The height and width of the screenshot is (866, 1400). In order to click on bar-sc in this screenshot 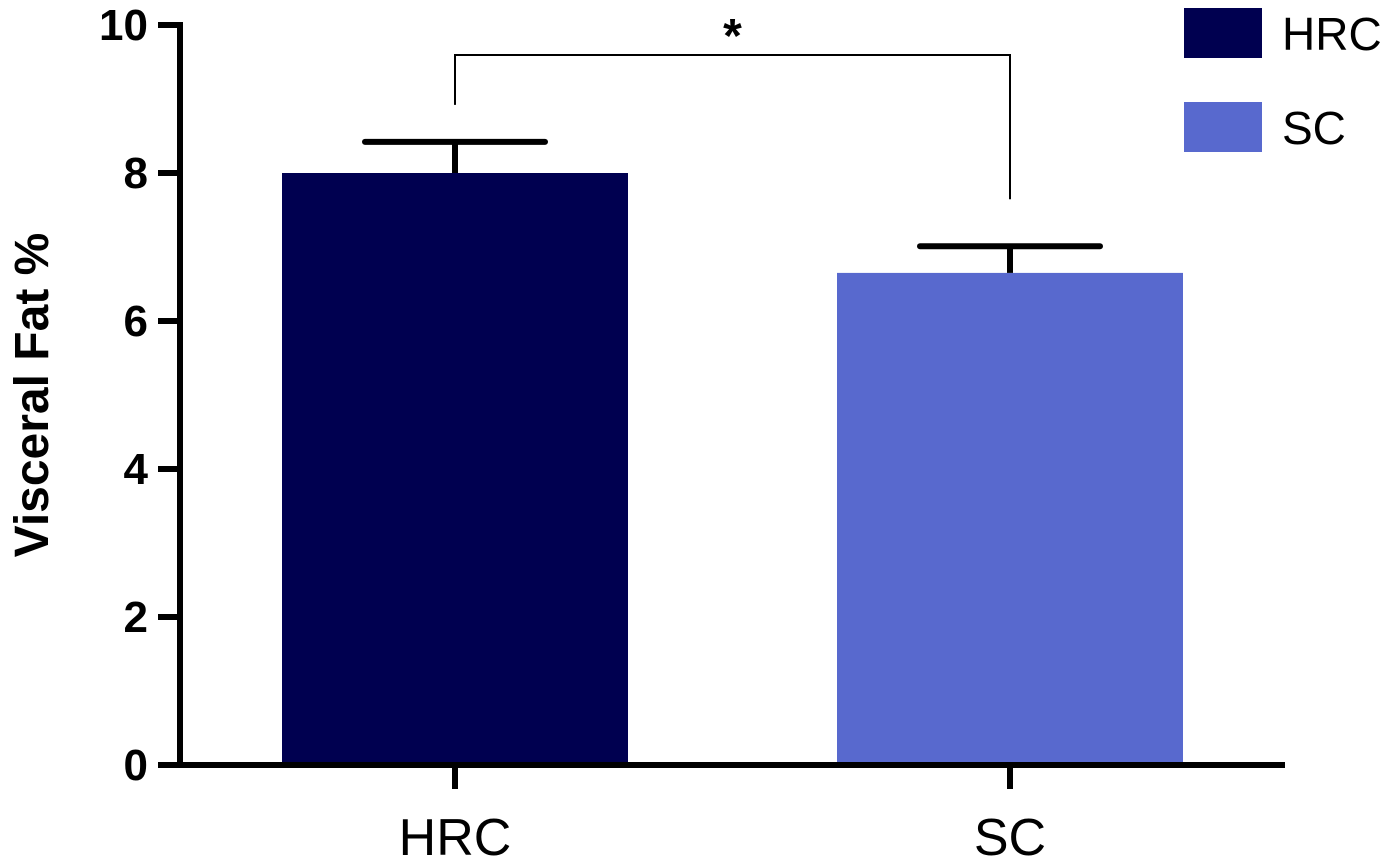, I will do `click(1010, 518)`.